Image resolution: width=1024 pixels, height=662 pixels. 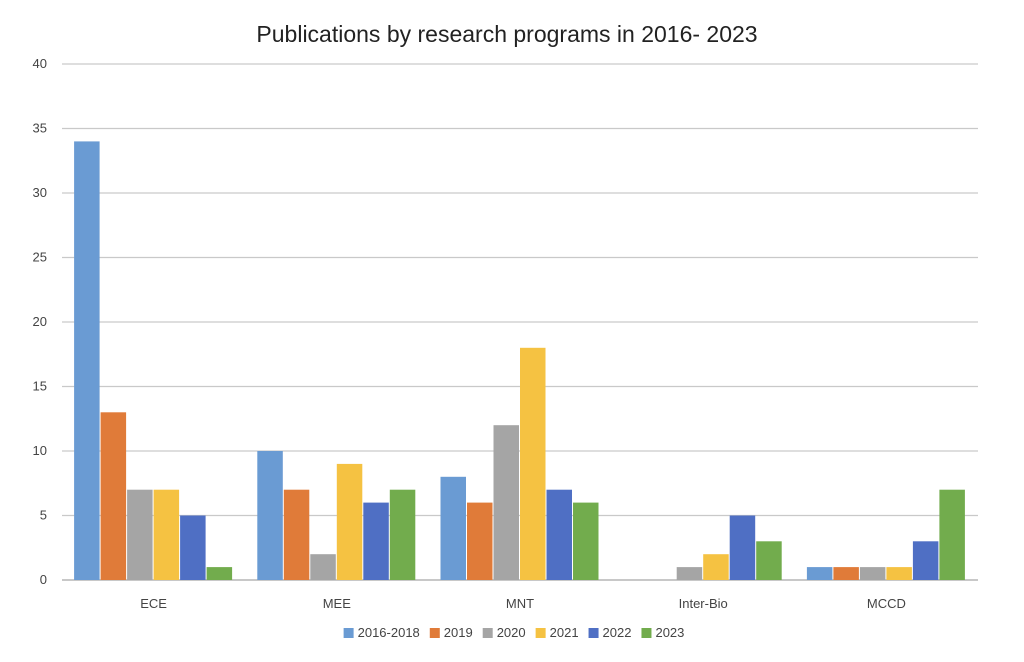 I want to click on y-tick-label: 40, so click(x=40, y=63).